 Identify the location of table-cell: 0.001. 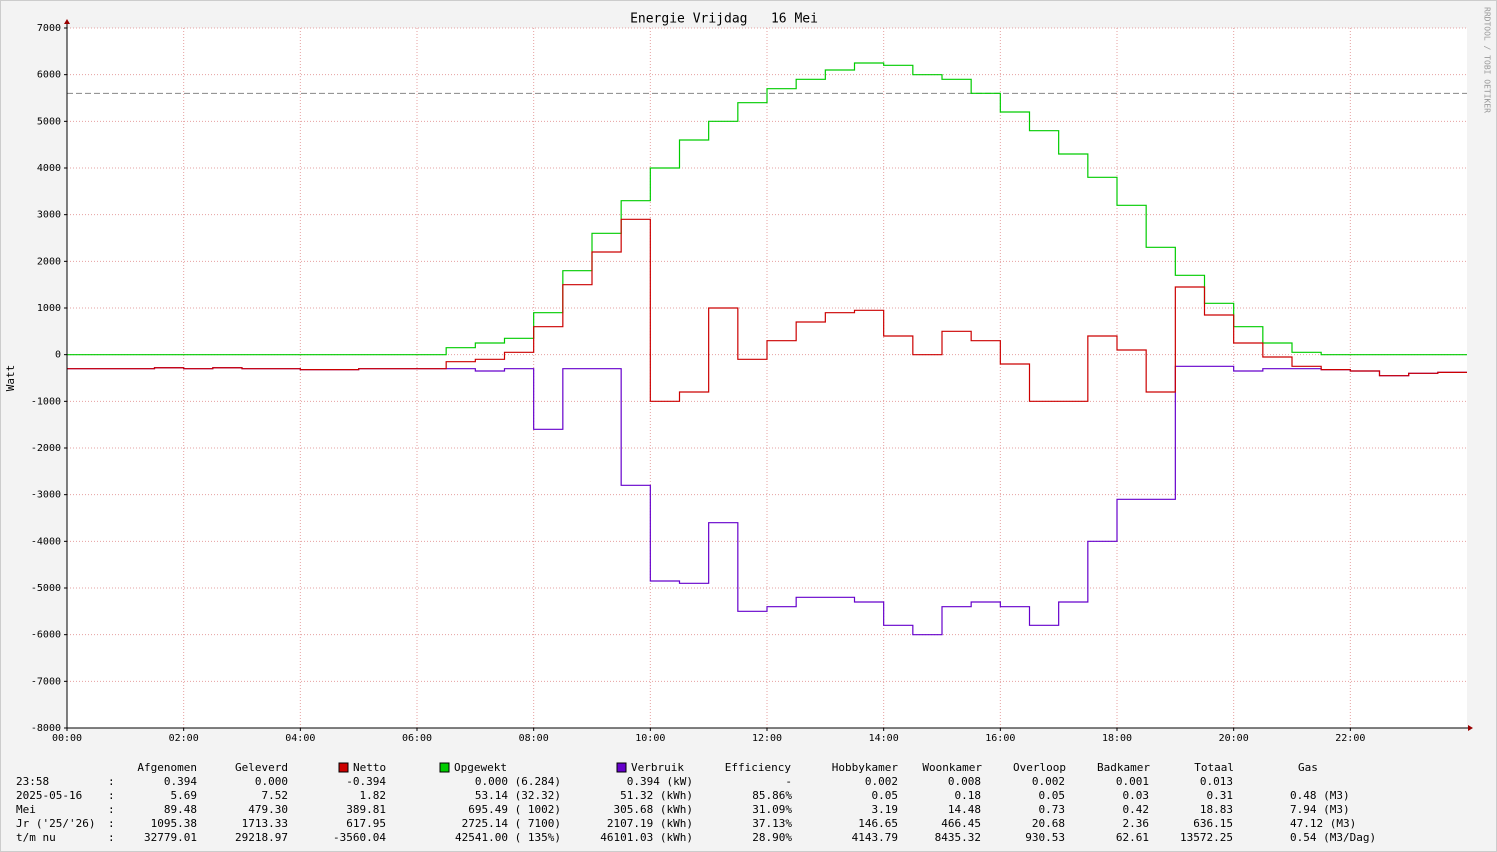
(1132, 781).